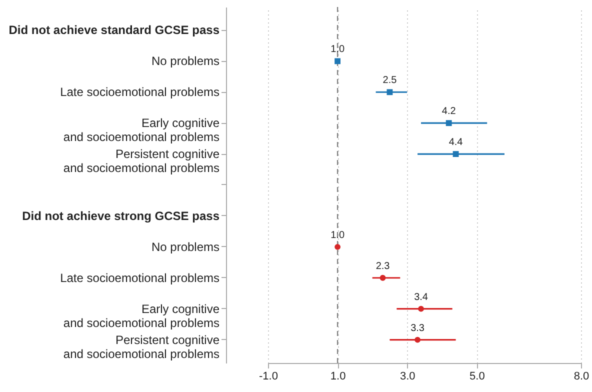 The height and width of the screenshot is (392, 592). What do you see at coordinates (390, 80) in the screenshot?
I see `data-label: 2.5` at bounding box center [390, 80].